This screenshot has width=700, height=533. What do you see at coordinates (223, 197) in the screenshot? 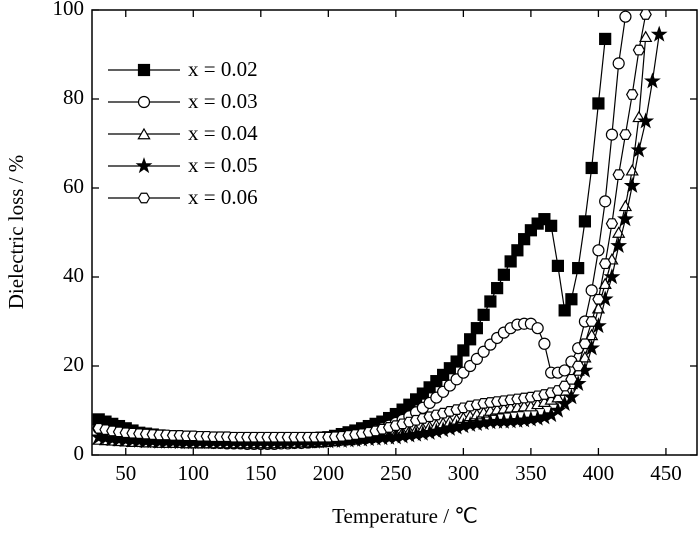
I see `legend-label: x = 0.06` at bounding box center [223, 197].